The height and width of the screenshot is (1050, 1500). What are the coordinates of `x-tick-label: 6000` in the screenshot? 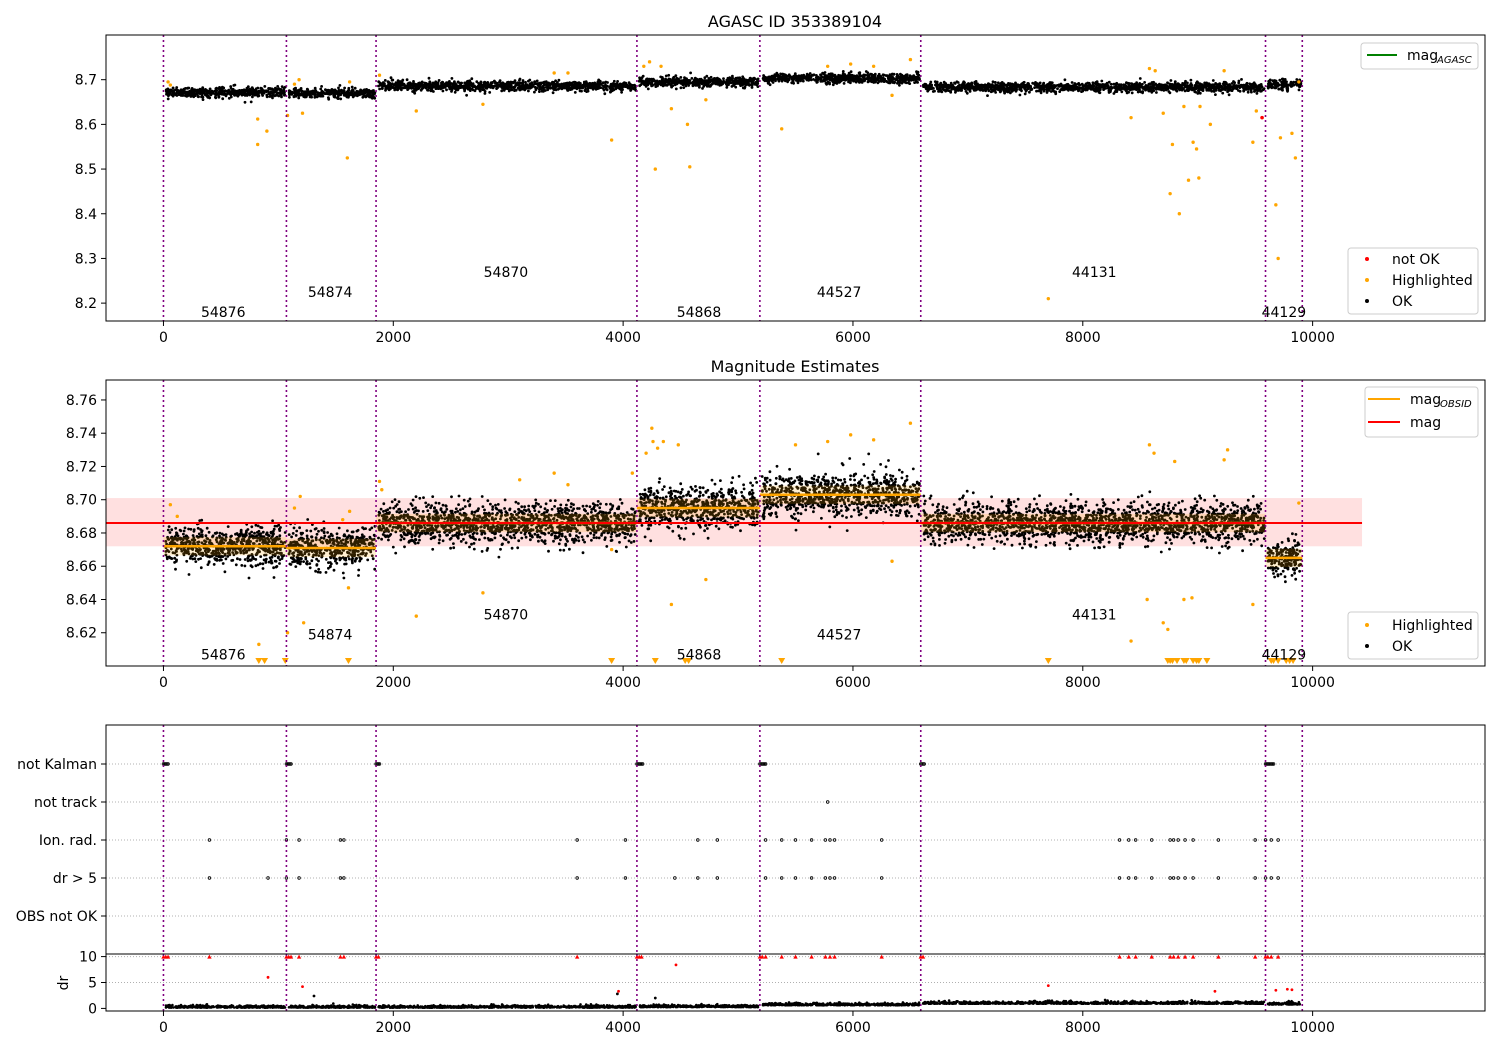 It's located at (853, 338).